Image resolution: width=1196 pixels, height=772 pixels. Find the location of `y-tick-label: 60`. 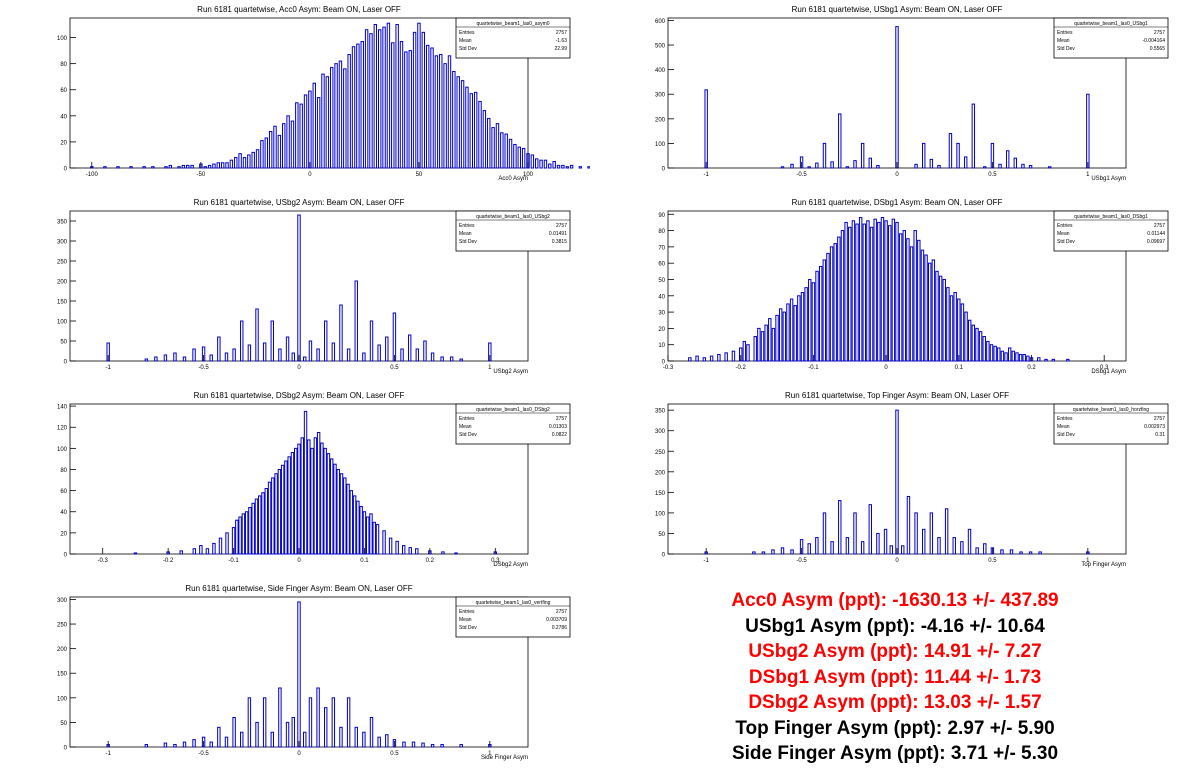

y-tick-label: 60 is located at coordinates (661, 265).